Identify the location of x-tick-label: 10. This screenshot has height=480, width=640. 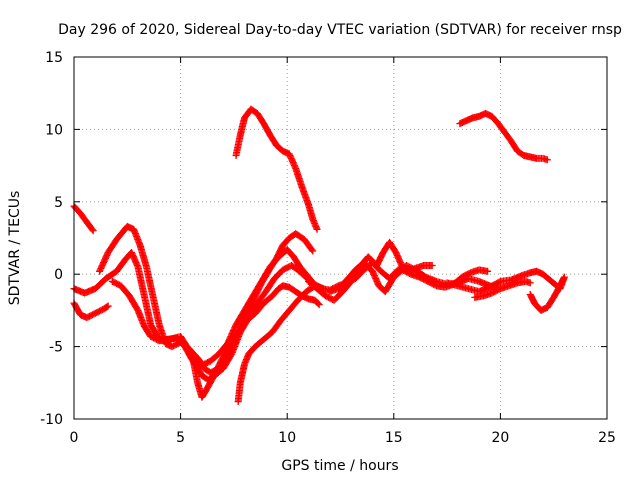
(287, 438).